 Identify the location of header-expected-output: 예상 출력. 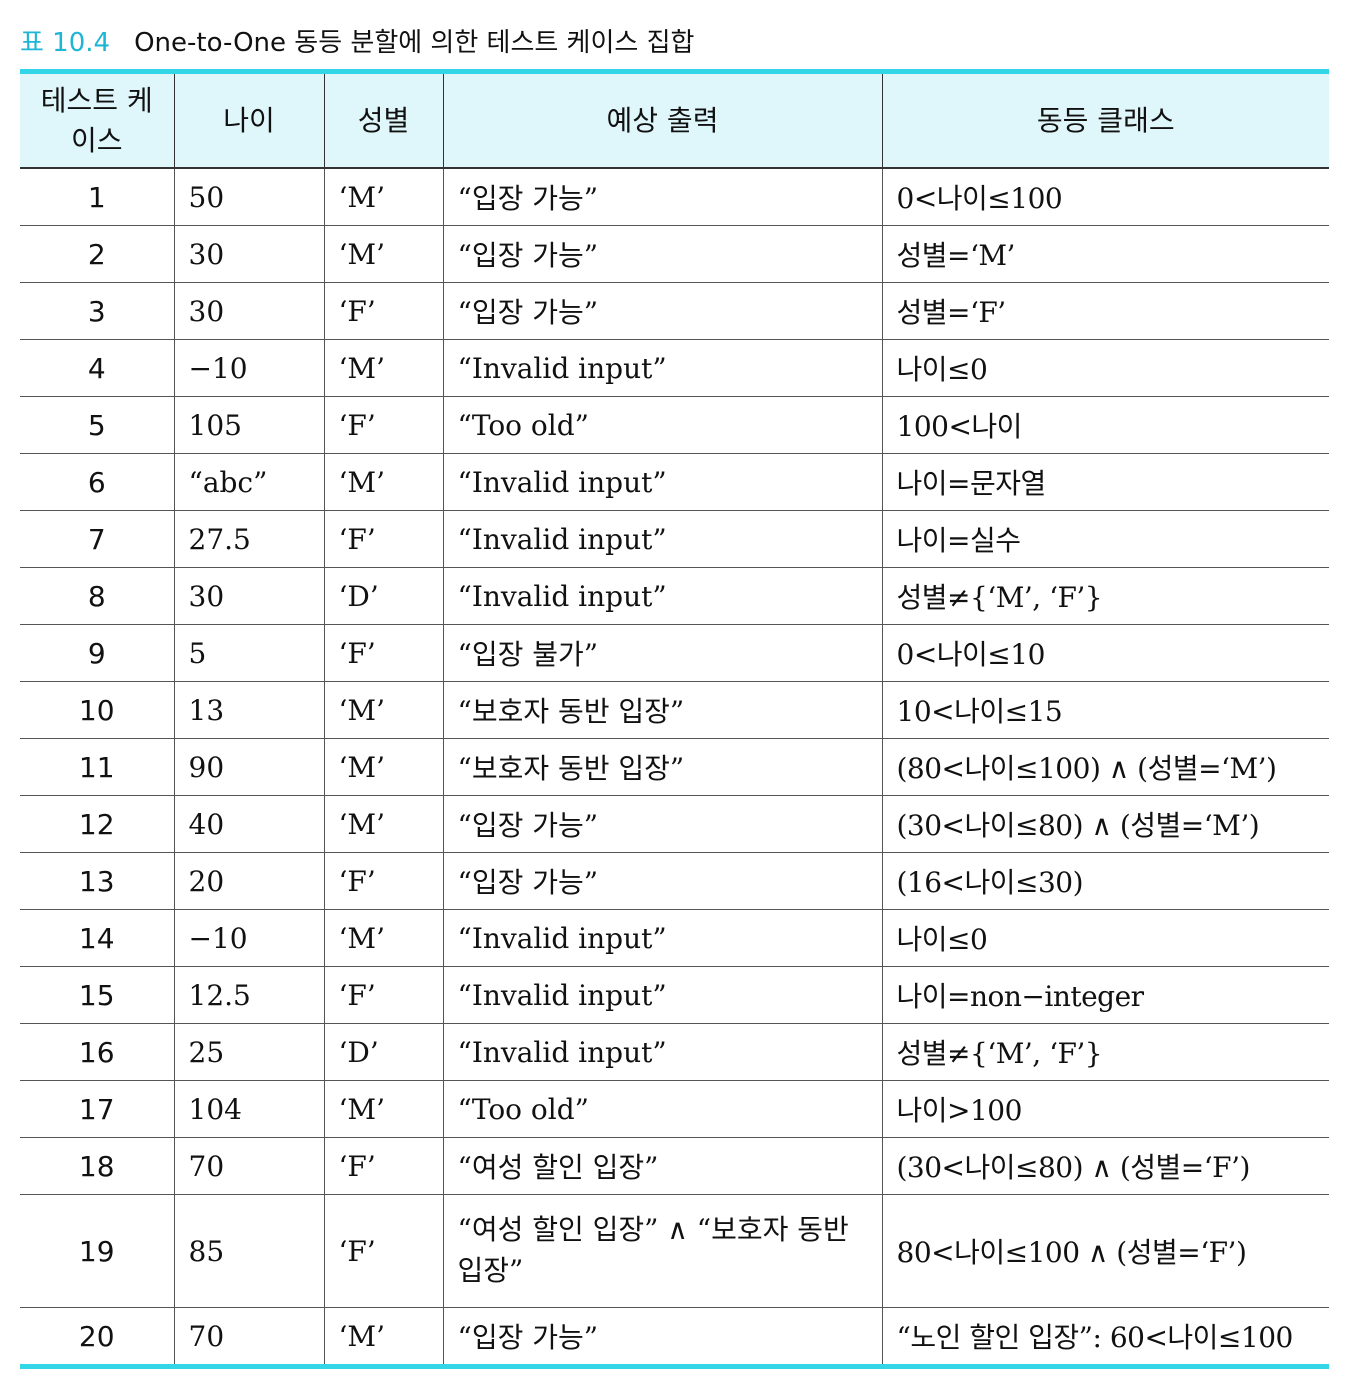
(662, 120).